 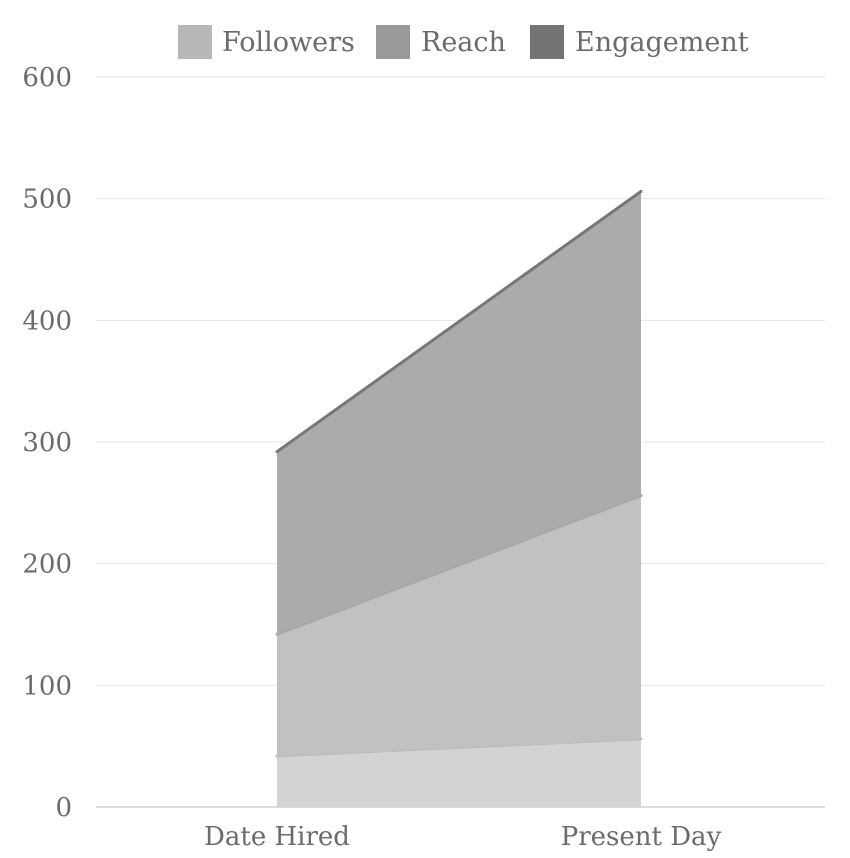 I want to click on y-tick-label: 300, so click(x=47, y=443).